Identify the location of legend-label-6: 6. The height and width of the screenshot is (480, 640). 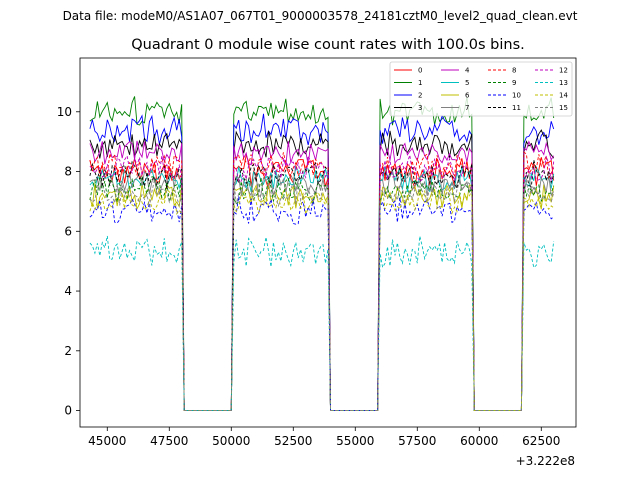
(467, 96).